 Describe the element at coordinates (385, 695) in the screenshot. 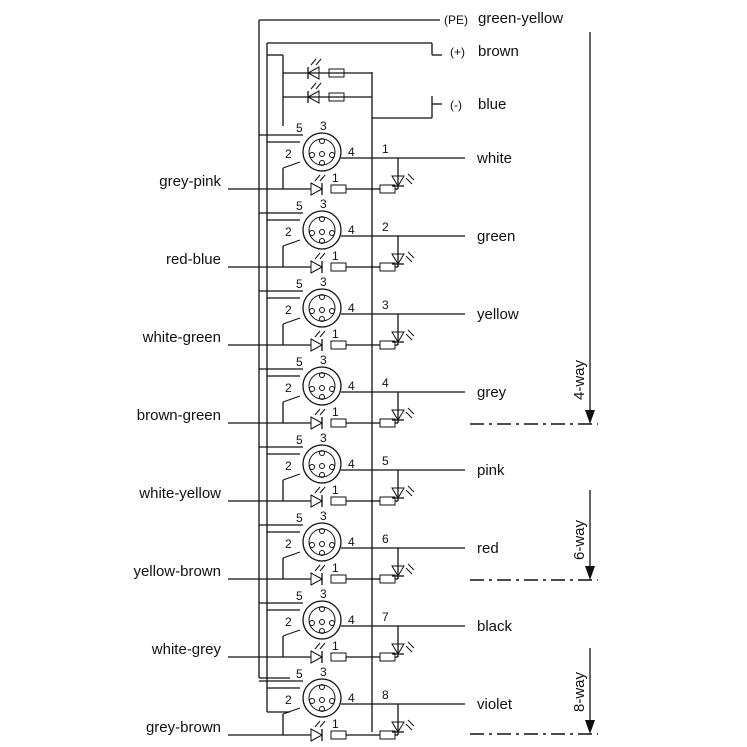

I see `channel-number: 8` at that location.